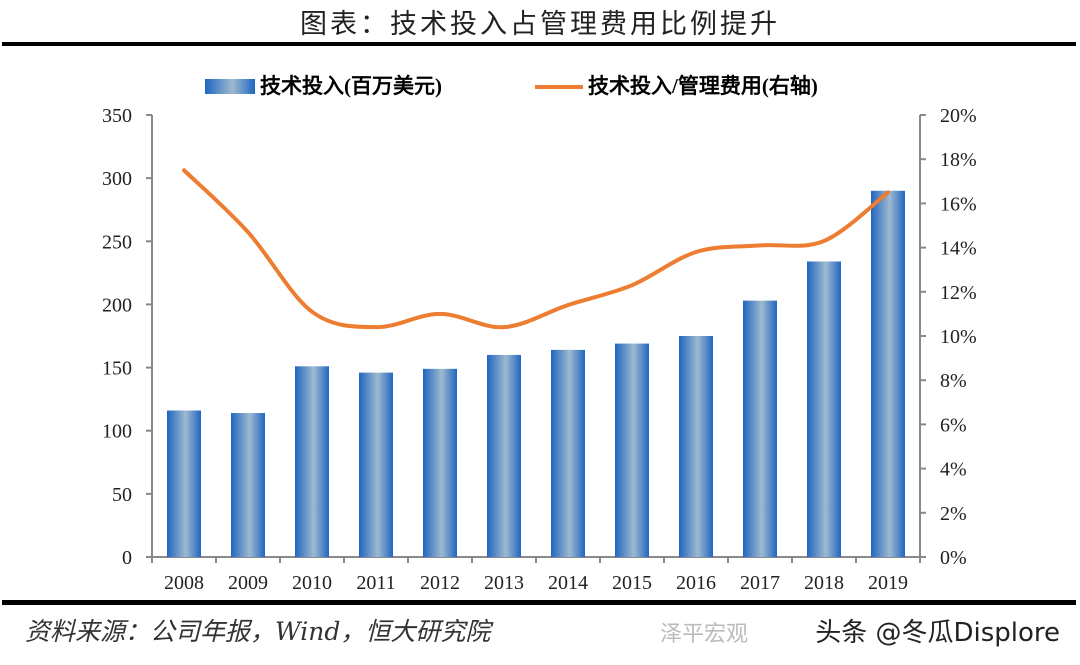  What do you see at coordinates (511, 86) in the screenshot?
I see `legend: 技术投入(百万美元) 技术投入/管理费用(右轴)` at bounding box center [511, 86].